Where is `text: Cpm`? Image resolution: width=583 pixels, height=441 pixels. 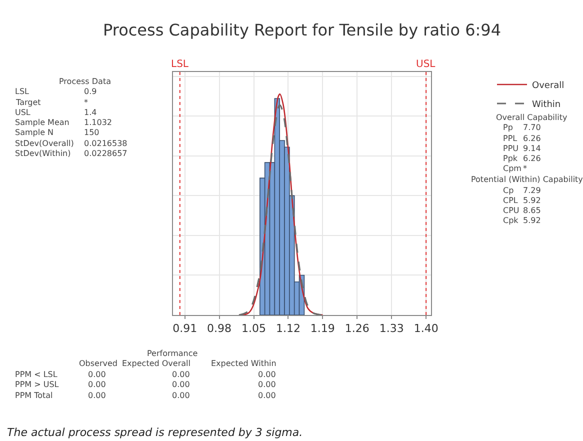
text: Cpm is located at coordinates (512, 168).